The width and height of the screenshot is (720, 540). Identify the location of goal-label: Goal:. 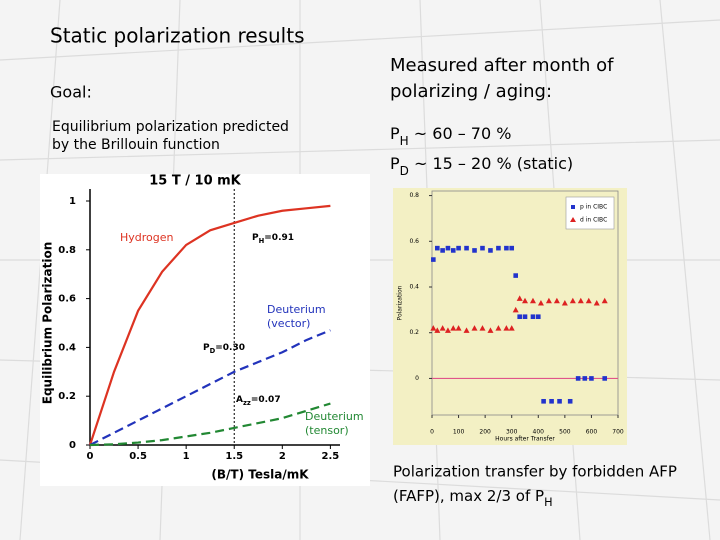
(71, 92).